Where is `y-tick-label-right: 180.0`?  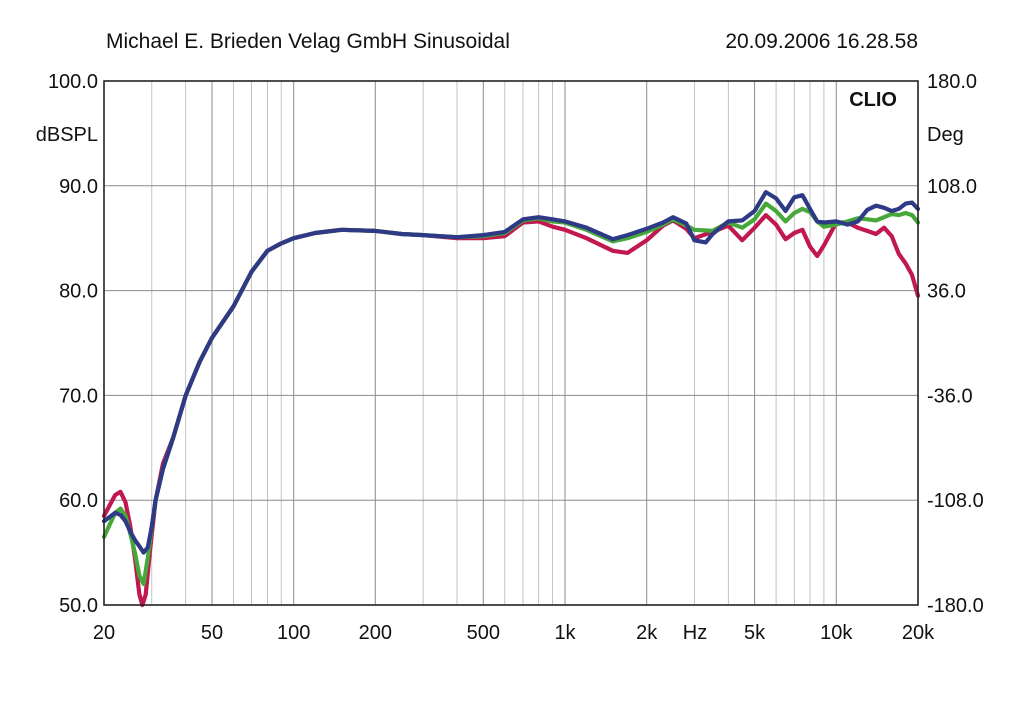 y-tick-label-right: 180.0 is located at coordinates (952, 82).